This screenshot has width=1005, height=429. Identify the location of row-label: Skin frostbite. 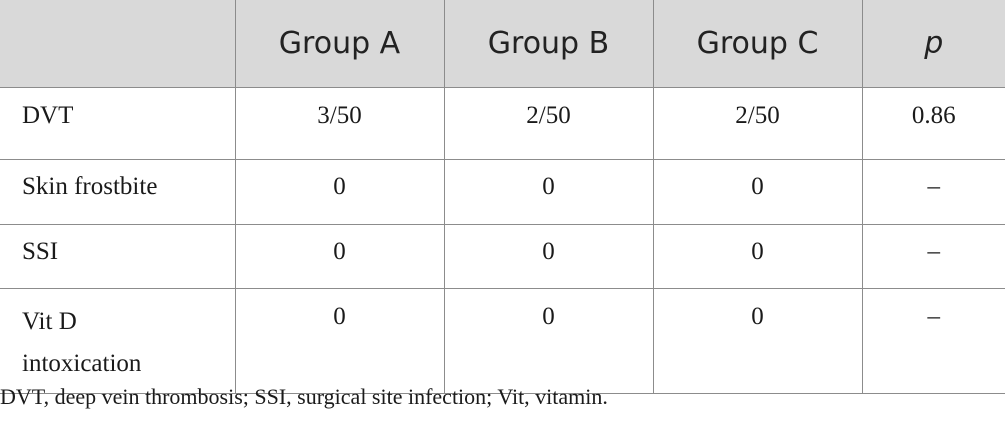
(117, 191).